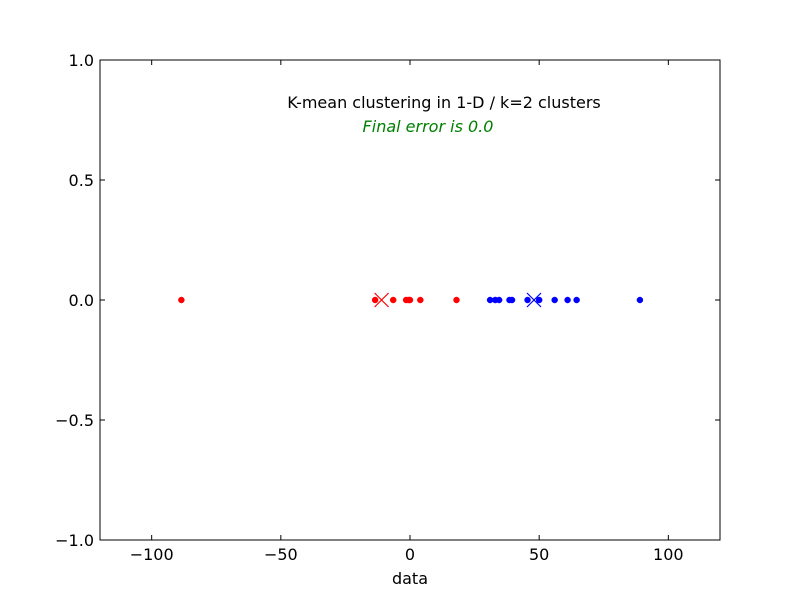 The height and width of the screenshot is (605, 800). Describe the element at coordinates (152, 554) in the screenshot. I see `x-tick-label: −100` at that location.